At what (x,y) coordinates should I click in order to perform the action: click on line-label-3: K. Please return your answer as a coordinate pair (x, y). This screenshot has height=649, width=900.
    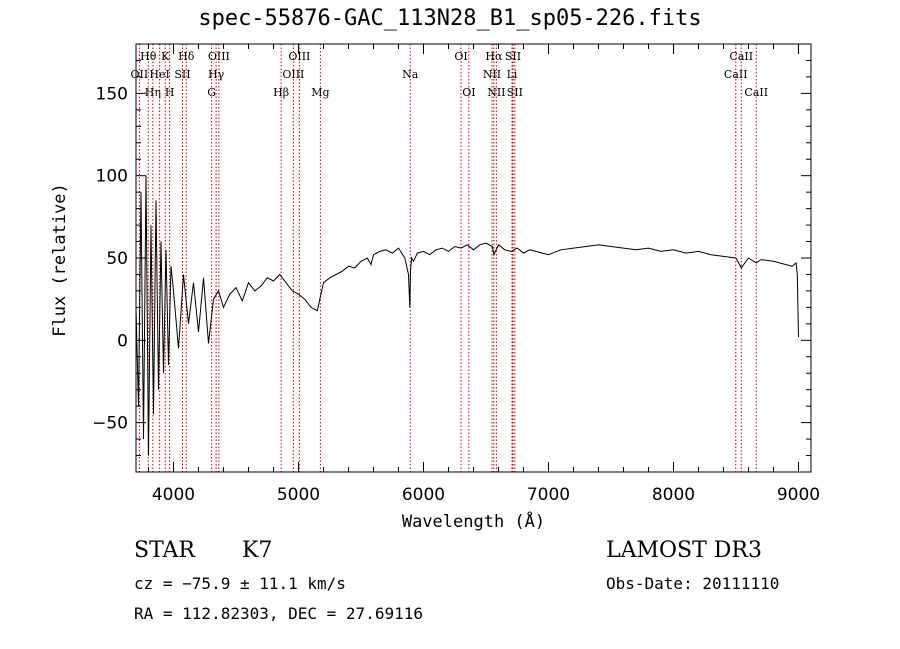
    Looking at the image, I should click on (165, 56).